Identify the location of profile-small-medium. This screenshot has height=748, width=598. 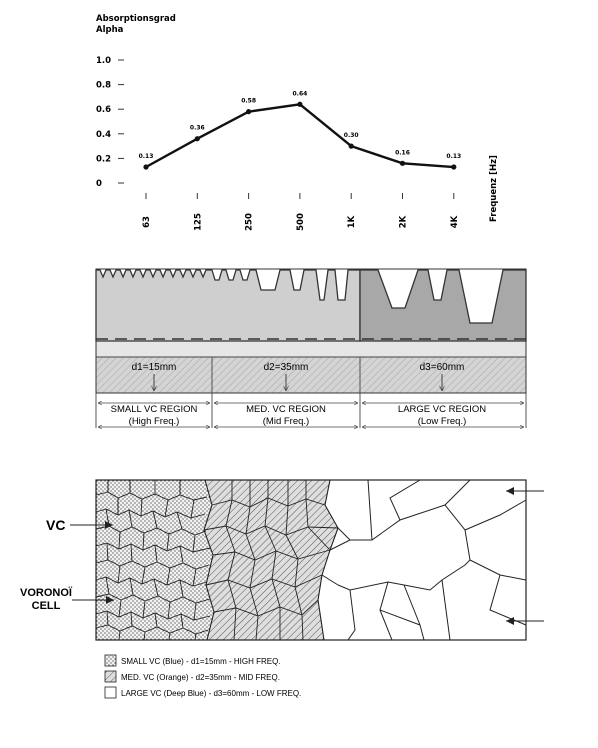
(228, 305).